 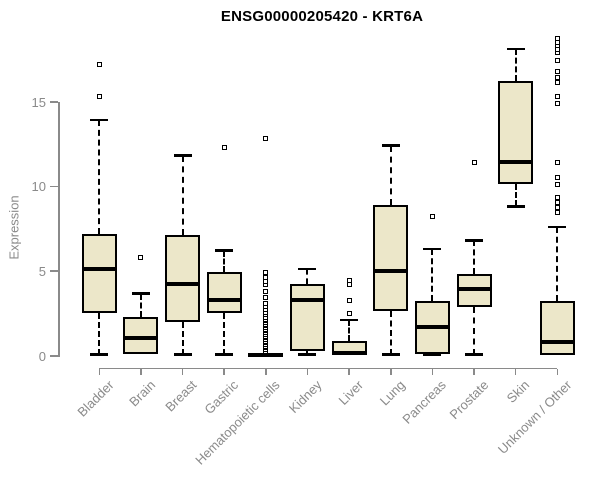 What do you see at coordinates (95, 398) in the screenshot?
I see `x-tick-label: Bladder` at bounding box center [95, 398].